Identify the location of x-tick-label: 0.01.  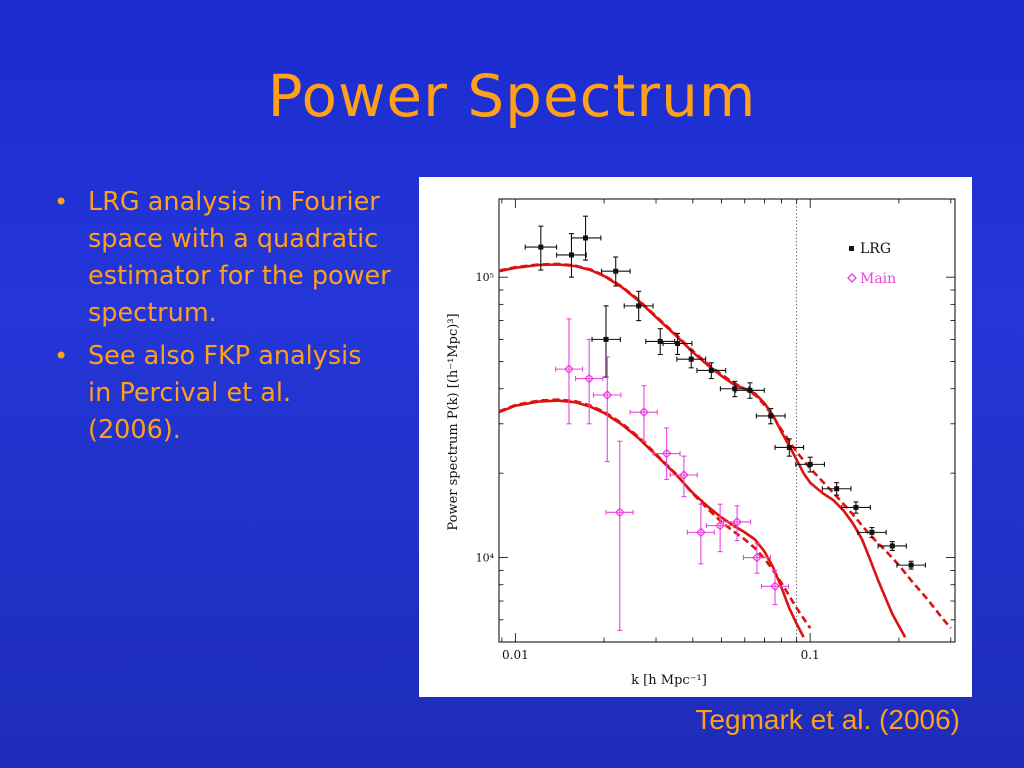
(515, 655).